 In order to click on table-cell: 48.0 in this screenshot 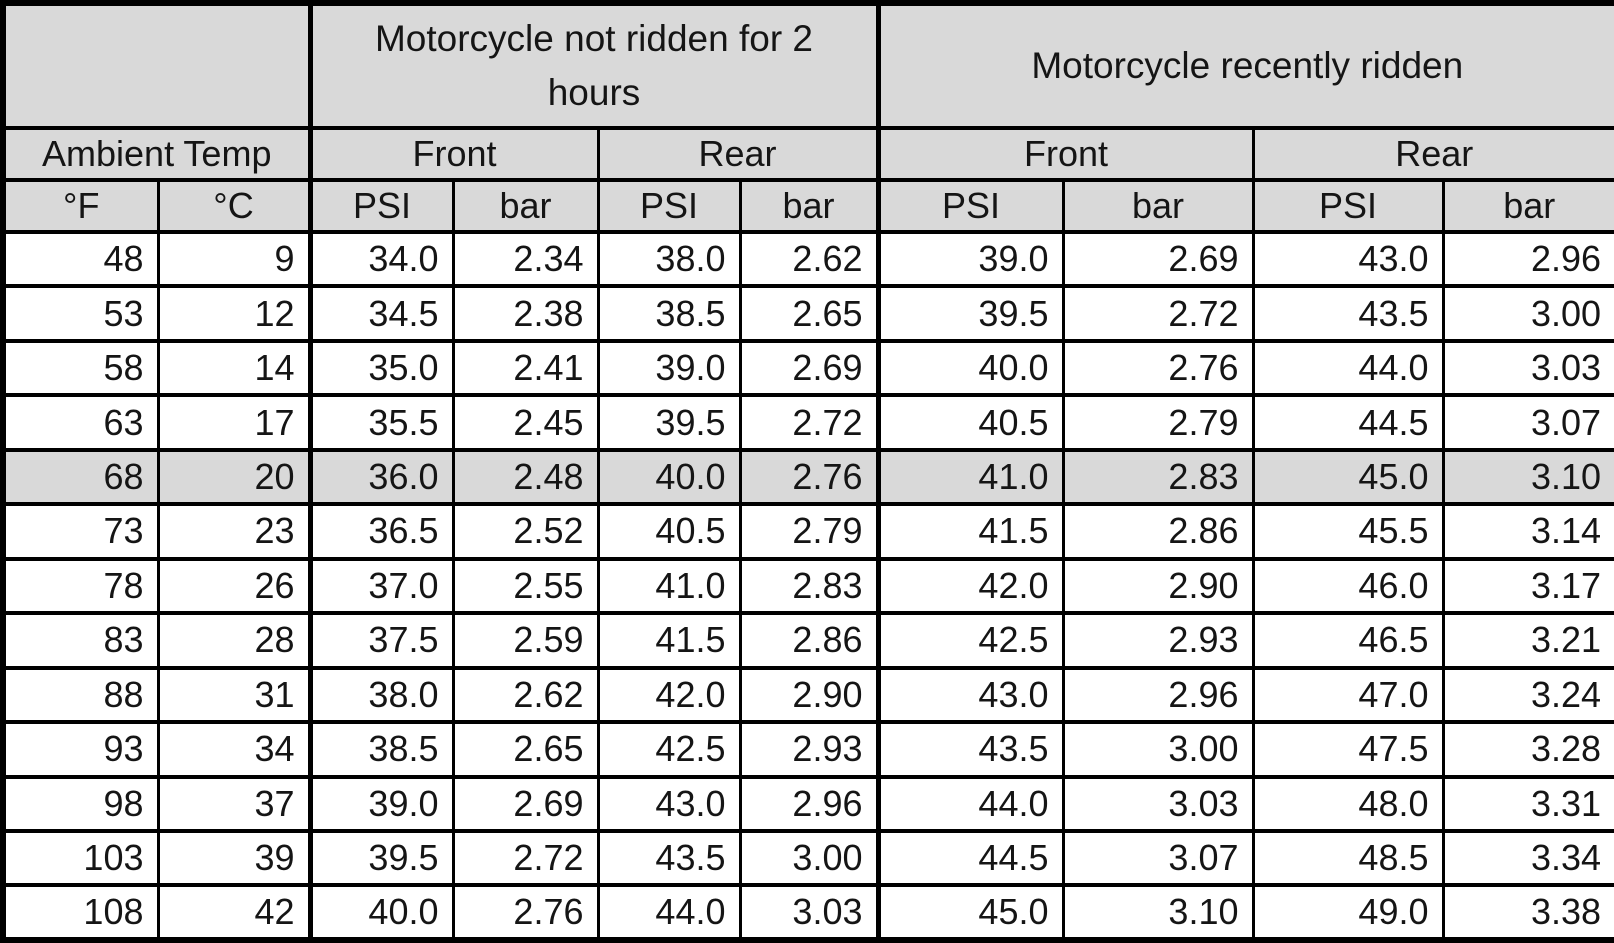, I will do `click(1348, 804)`.